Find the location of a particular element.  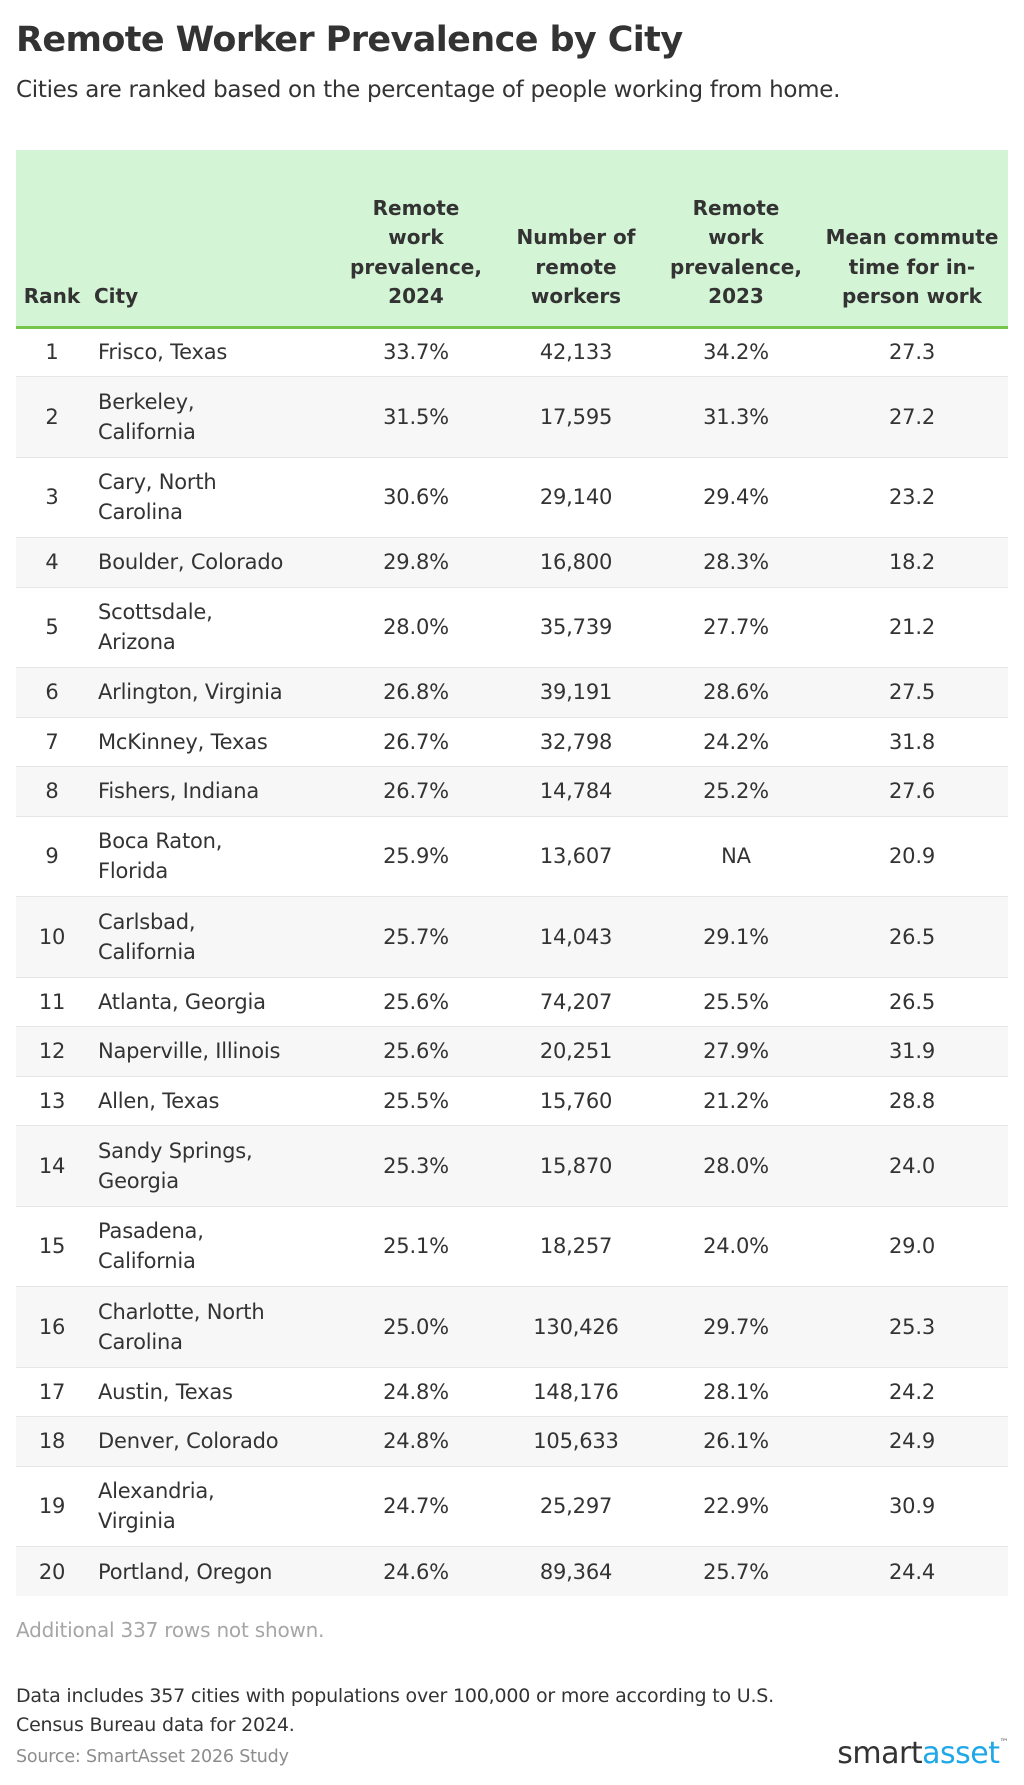

rows-not-shown-note: Additional 337 rows not shown. is located at coordinates (170, 1630).